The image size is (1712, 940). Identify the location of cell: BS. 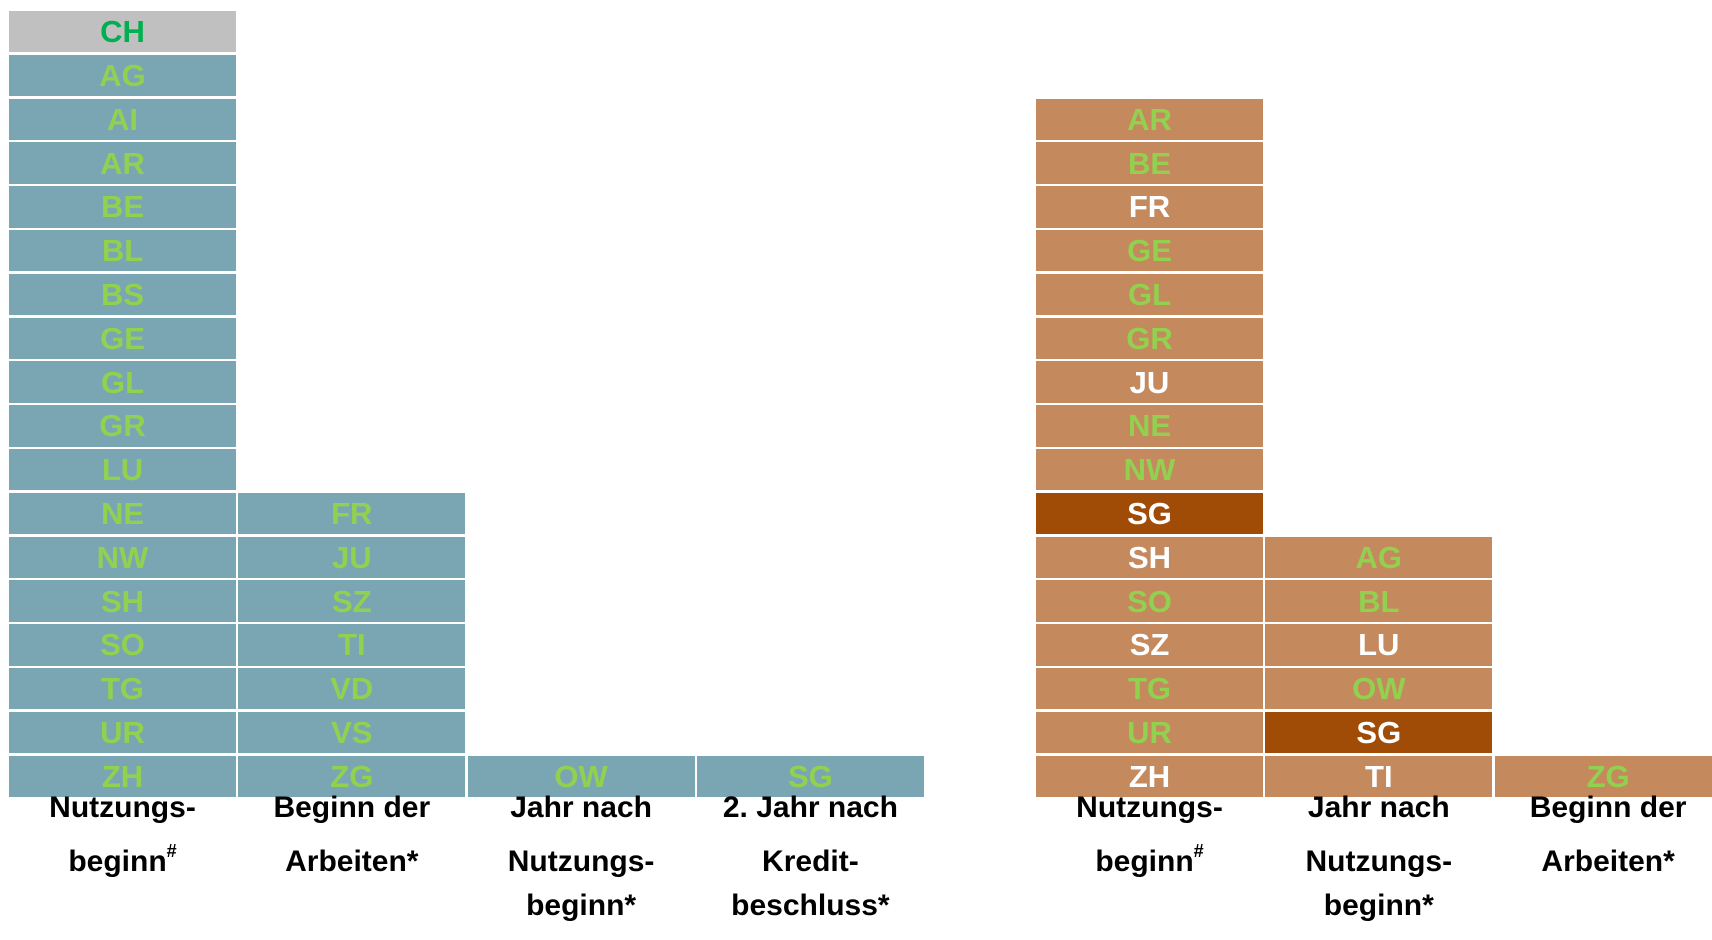
(122, 294).